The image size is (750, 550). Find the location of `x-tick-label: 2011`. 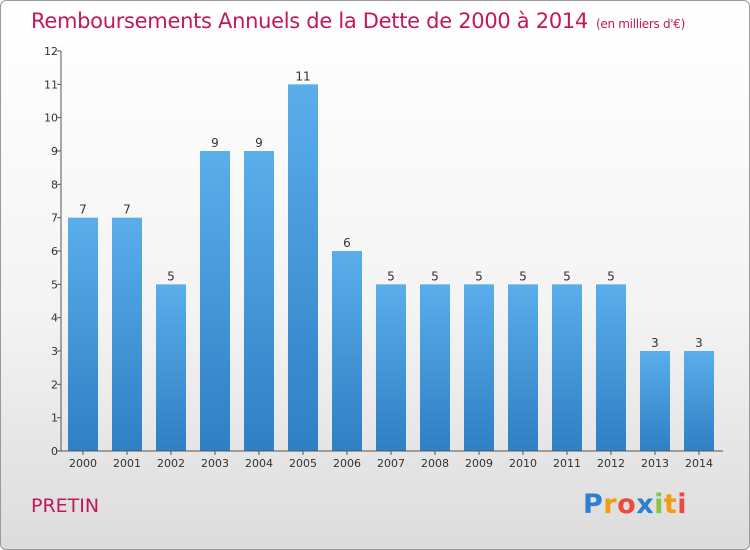

x-tick-label: 2011 is located at coordinates (567, 463).